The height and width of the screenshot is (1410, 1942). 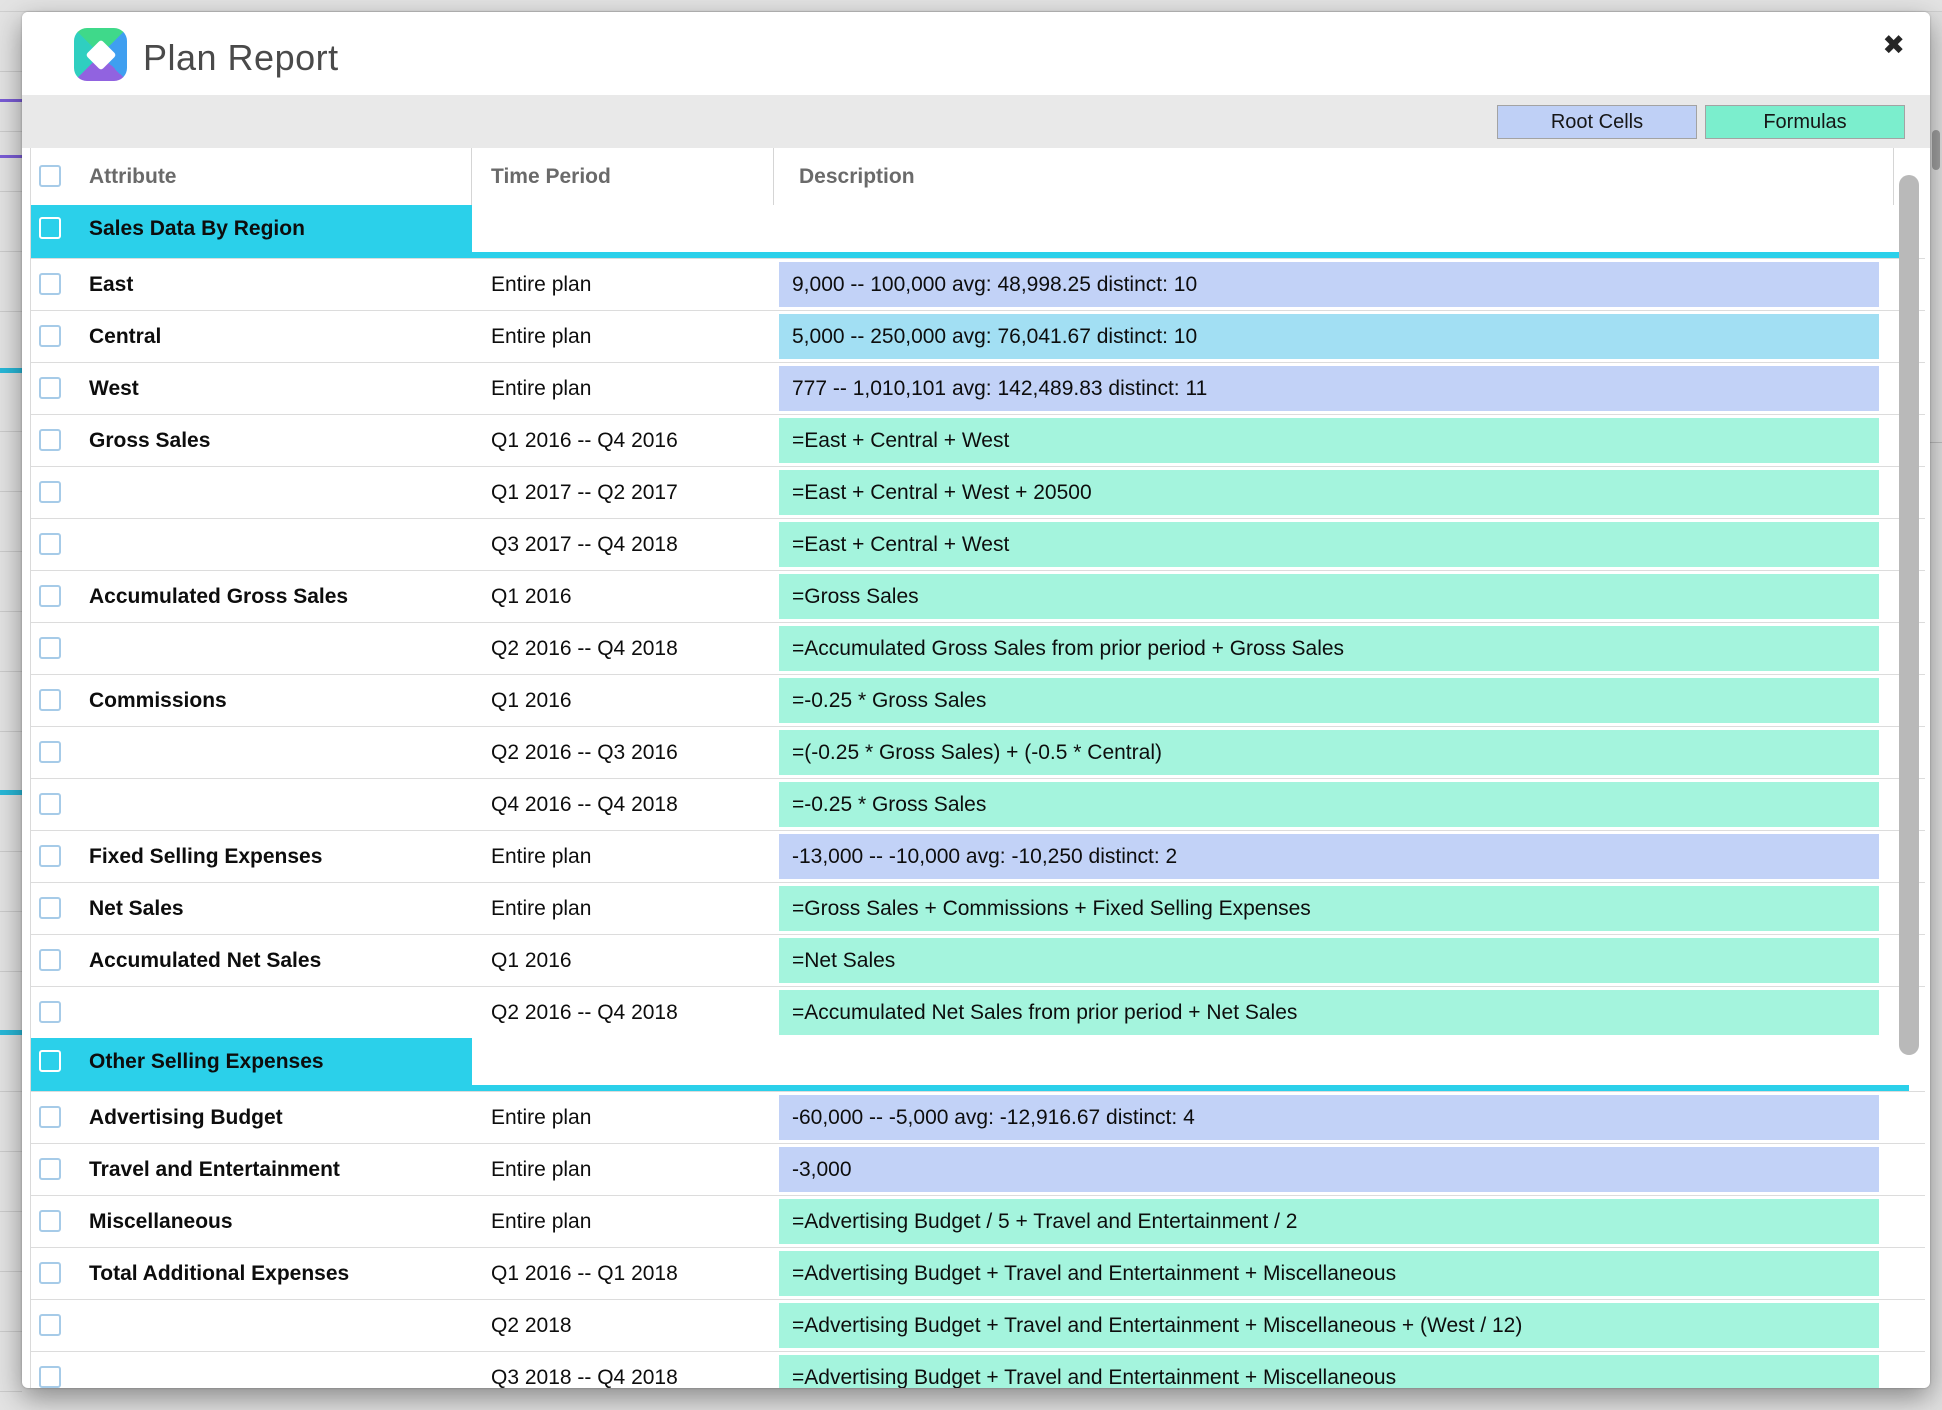 What do you see at coordinates (551, 176) in the screenshot?
I see `column-header-time-period: Time Period` at bounding box center [551, 176].